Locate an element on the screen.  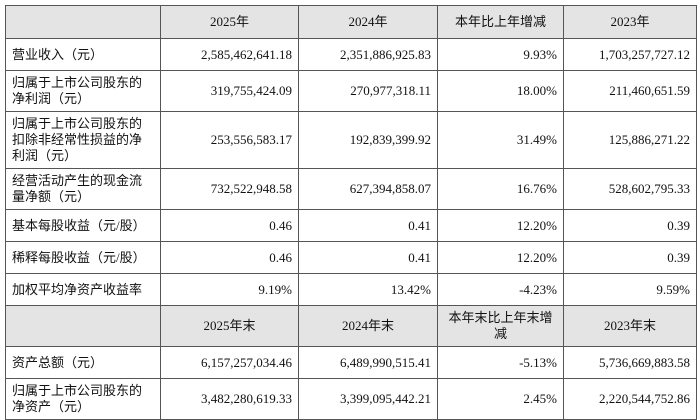
row-label: 经营活动产生的现金流量净额（元） is located at coordinates (83, 189).